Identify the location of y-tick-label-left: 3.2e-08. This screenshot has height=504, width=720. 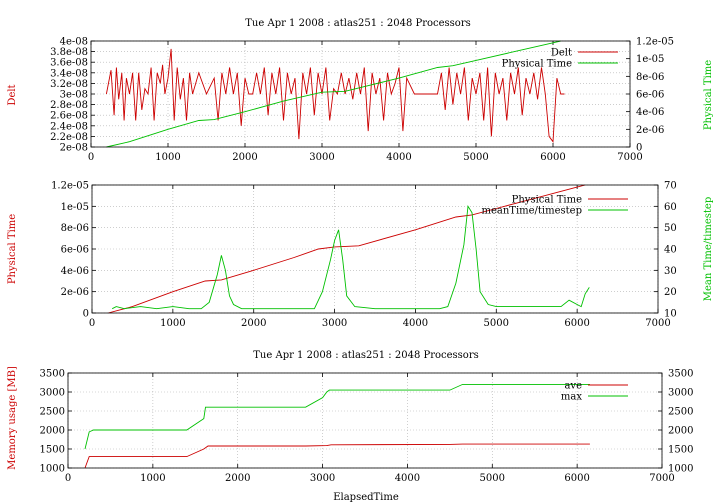
(69, 84).